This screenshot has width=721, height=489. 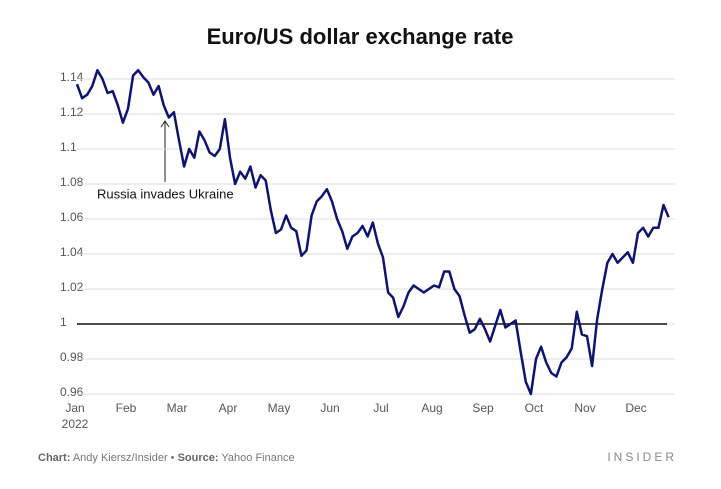 I want to click on y-tick-label: 1.1, so click(x=68, y=147).